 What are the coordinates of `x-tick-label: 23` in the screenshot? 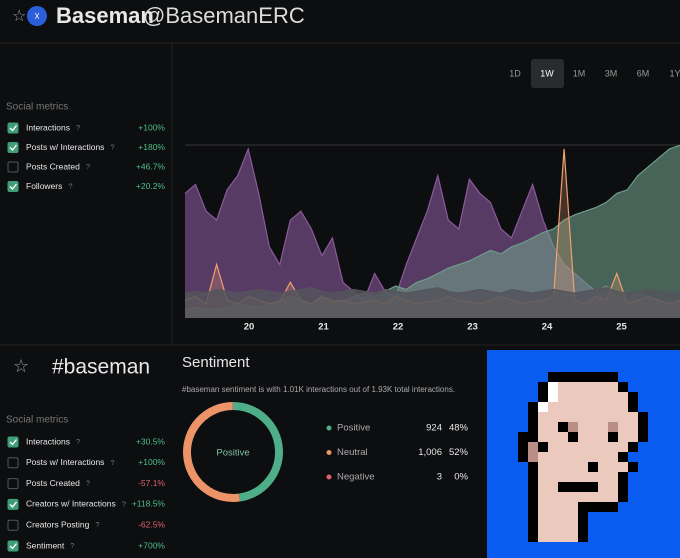 It's located at (472, 327).